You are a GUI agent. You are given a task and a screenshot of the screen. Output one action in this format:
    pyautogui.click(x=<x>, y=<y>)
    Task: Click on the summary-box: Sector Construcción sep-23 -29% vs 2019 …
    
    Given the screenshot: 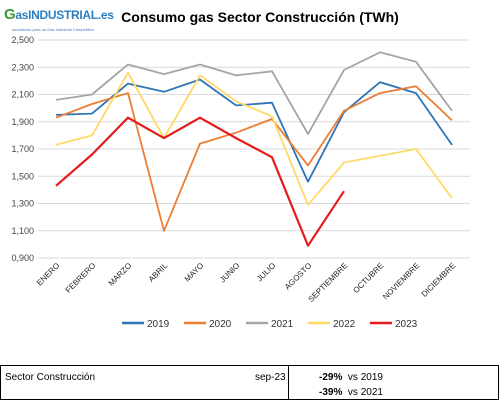 What is the action you would take?
    pyautogui.click(x=249, y=382)
    